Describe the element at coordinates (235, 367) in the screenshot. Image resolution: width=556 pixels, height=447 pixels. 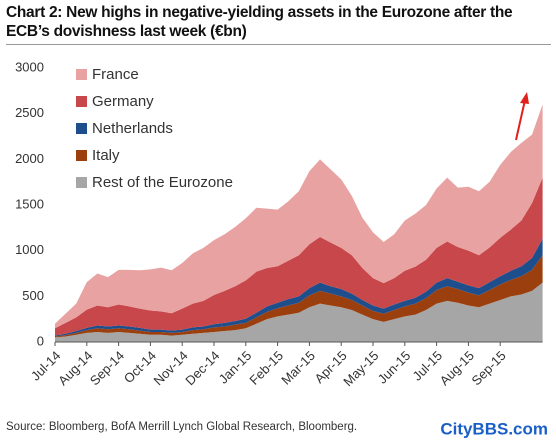
I see `x-tick-label: Jan-15` at that location.